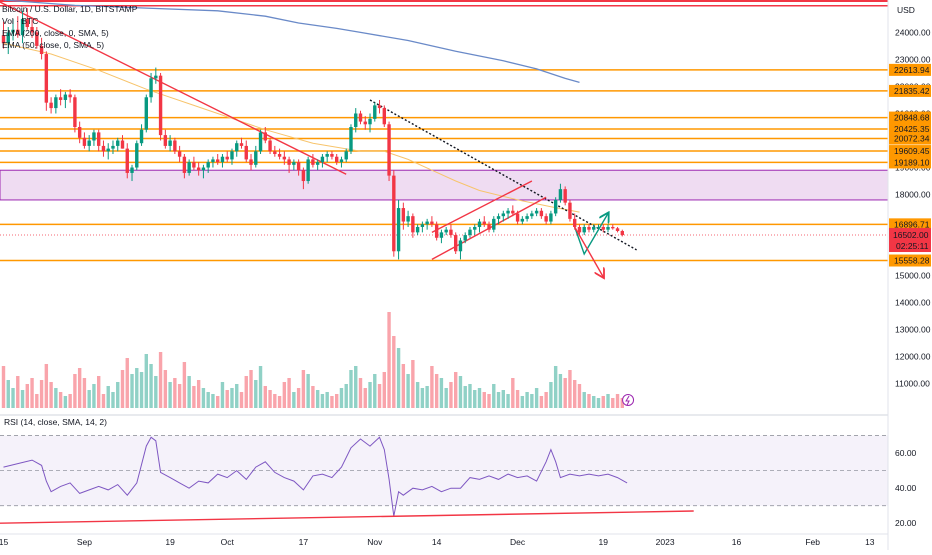 The image size is (932, 555). I want to click on level-price-label: 21835.42, so click(912, 91).